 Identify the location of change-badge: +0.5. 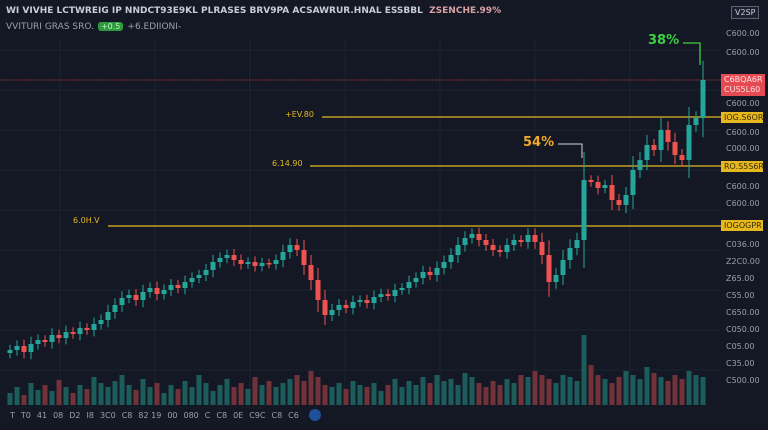
(110, 26).